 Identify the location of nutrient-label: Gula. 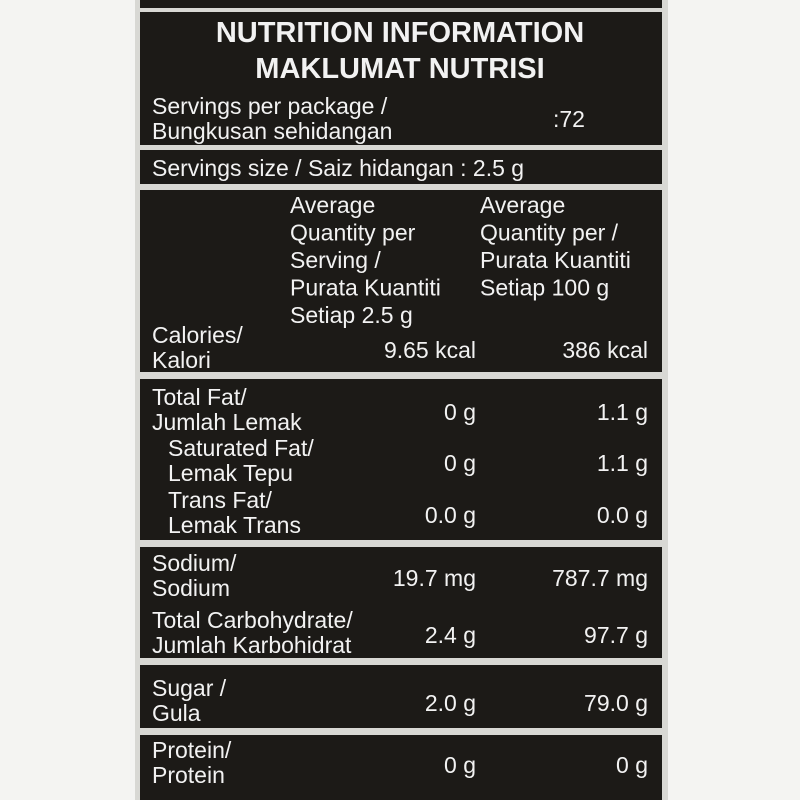
(176, 713).